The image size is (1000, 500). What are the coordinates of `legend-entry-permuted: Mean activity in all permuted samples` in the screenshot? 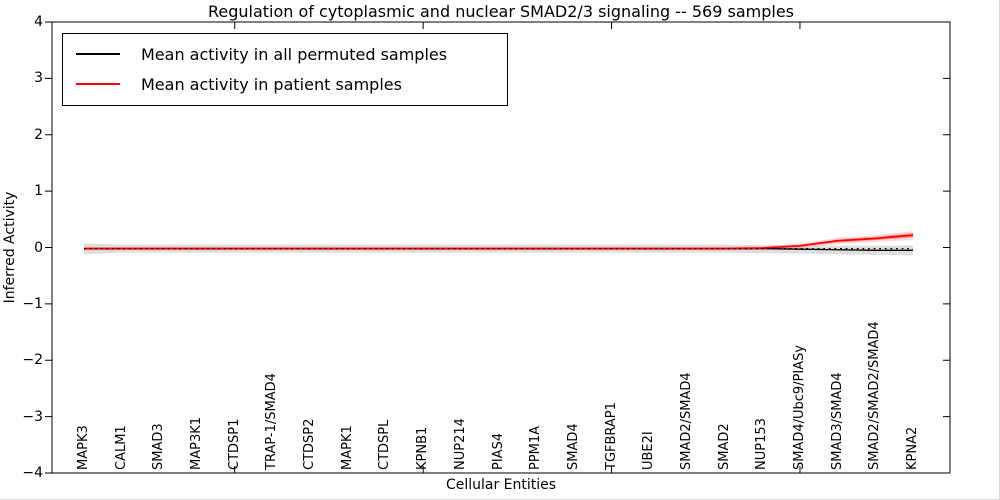 It's located at (285, 54).